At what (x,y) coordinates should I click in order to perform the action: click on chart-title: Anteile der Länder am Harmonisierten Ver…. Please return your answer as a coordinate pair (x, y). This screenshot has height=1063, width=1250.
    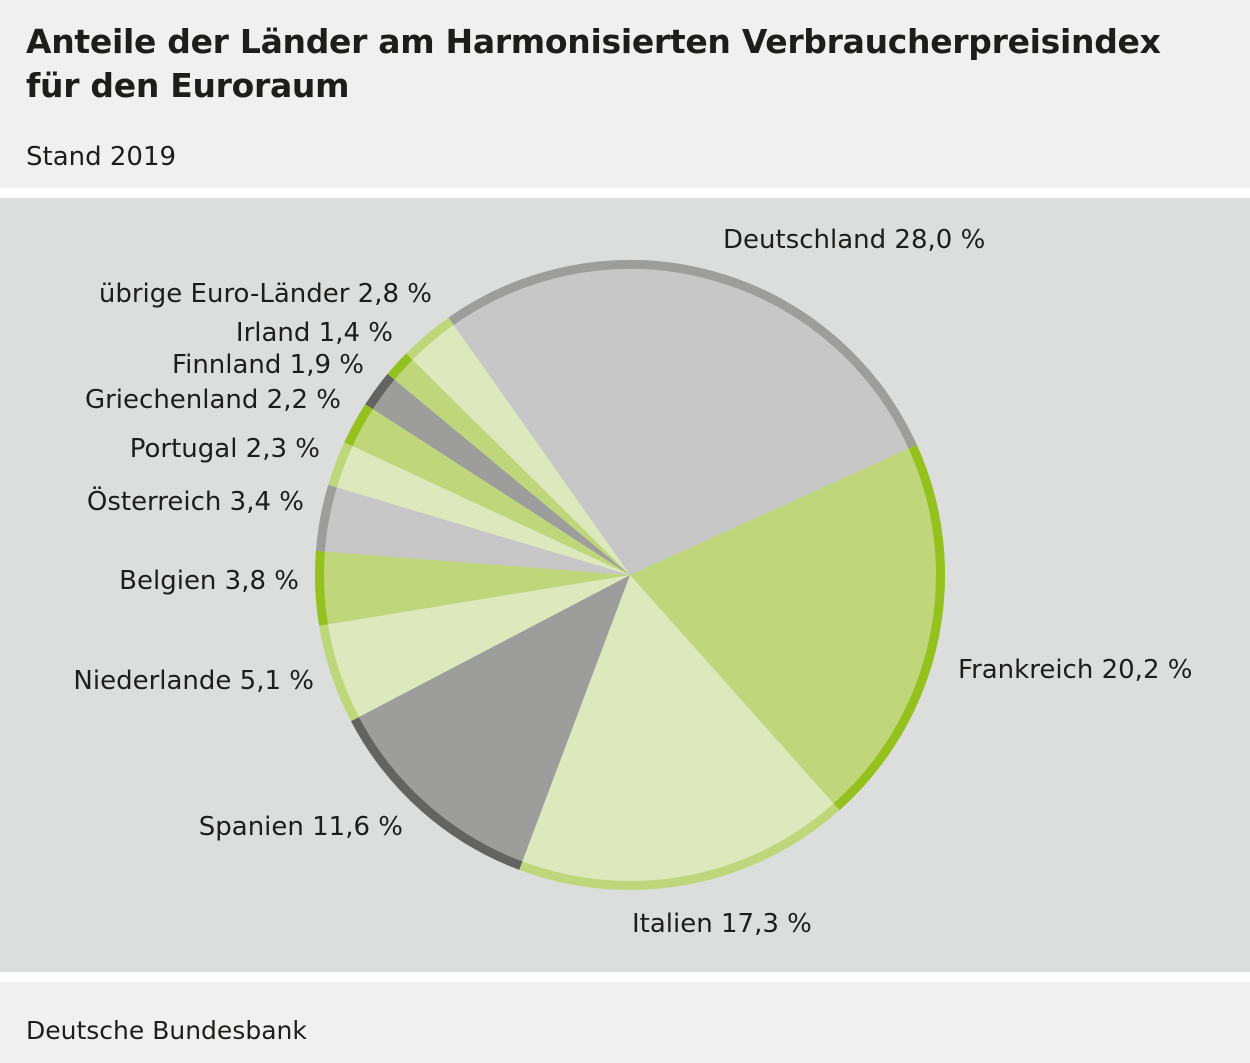
    Looking at the image, I should click on (593, 64).